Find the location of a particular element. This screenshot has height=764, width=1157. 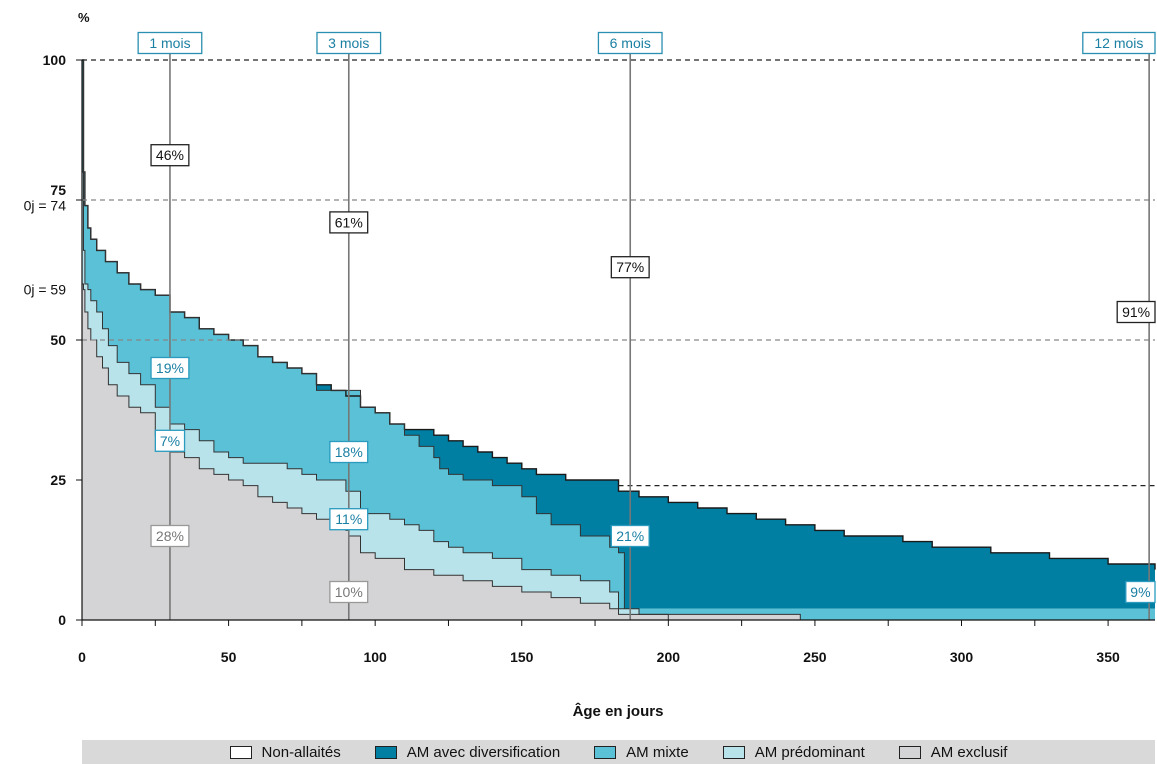

x-tick-label: 150 is located at coordinates (522, 657).